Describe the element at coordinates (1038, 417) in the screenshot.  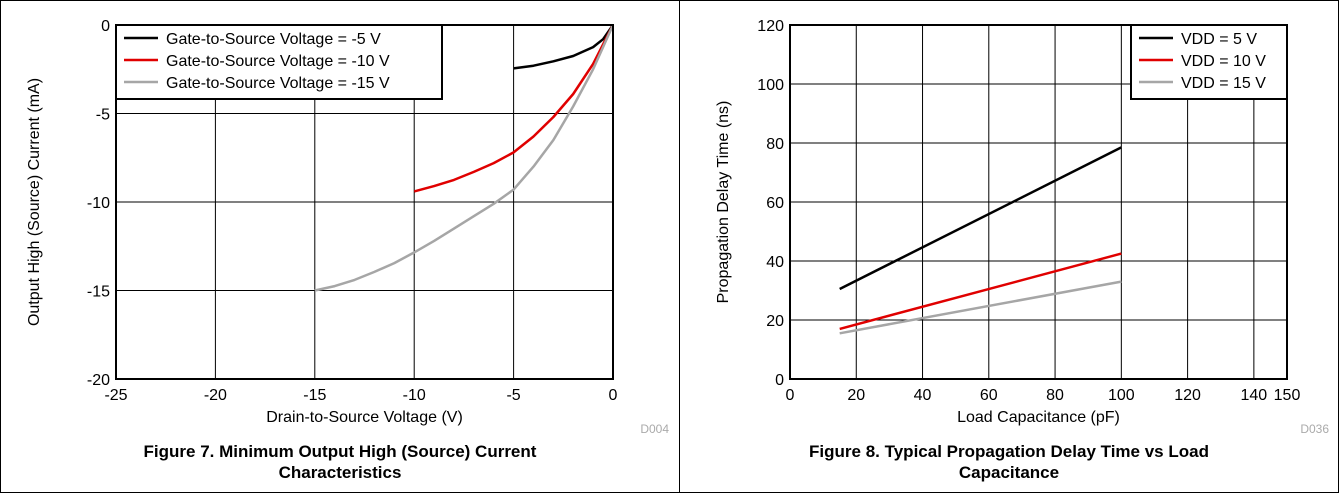
I see `fig8-x-axis-label: Load Capacitance (pF)` at that location.